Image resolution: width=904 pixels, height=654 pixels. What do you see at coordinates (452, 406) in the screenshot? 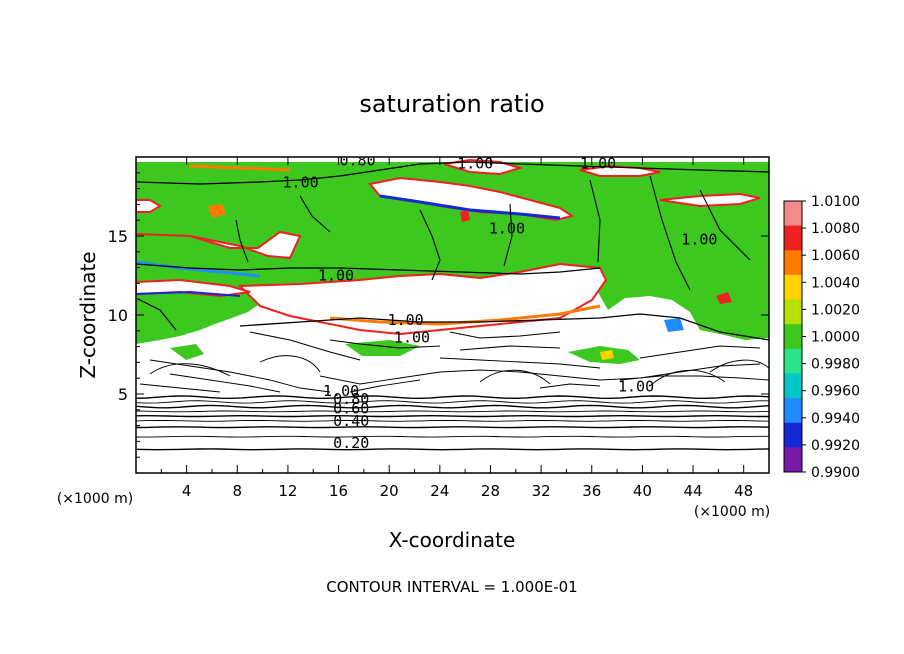
I see `contour-line-0.80` at bounding box center [452, 406].